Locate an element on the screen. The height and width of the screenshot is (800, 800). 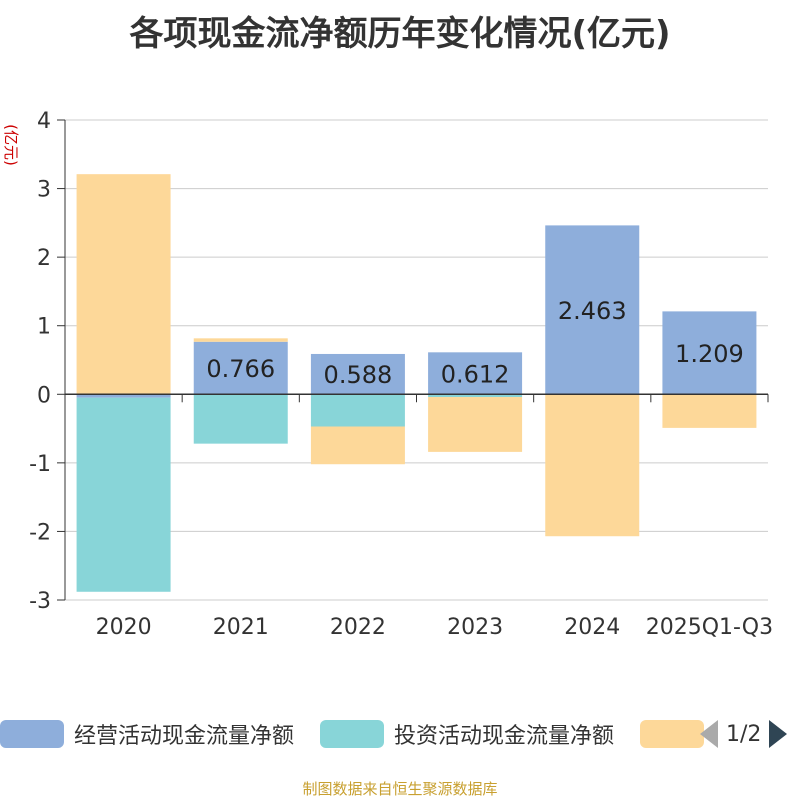
bar-series0-2022 is located at coordinates (357, 374).